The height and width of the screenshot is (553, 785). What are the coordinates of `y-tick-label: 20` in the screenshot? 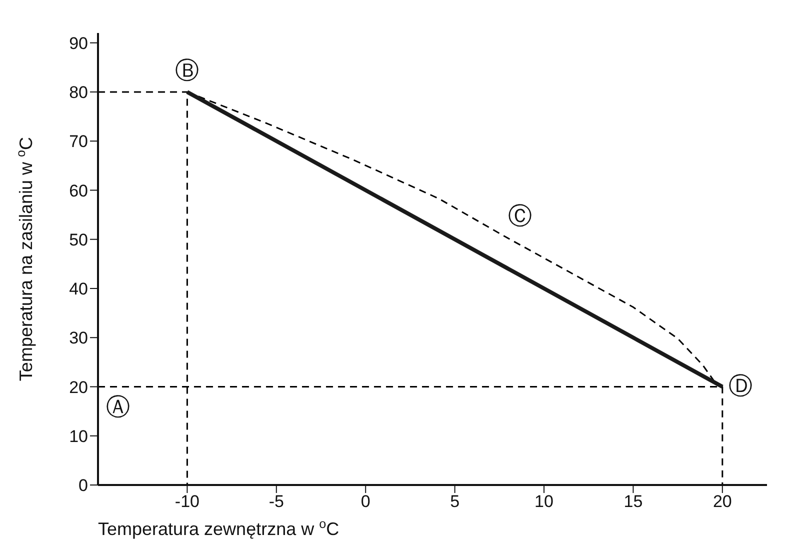 It's located at (78, 387).